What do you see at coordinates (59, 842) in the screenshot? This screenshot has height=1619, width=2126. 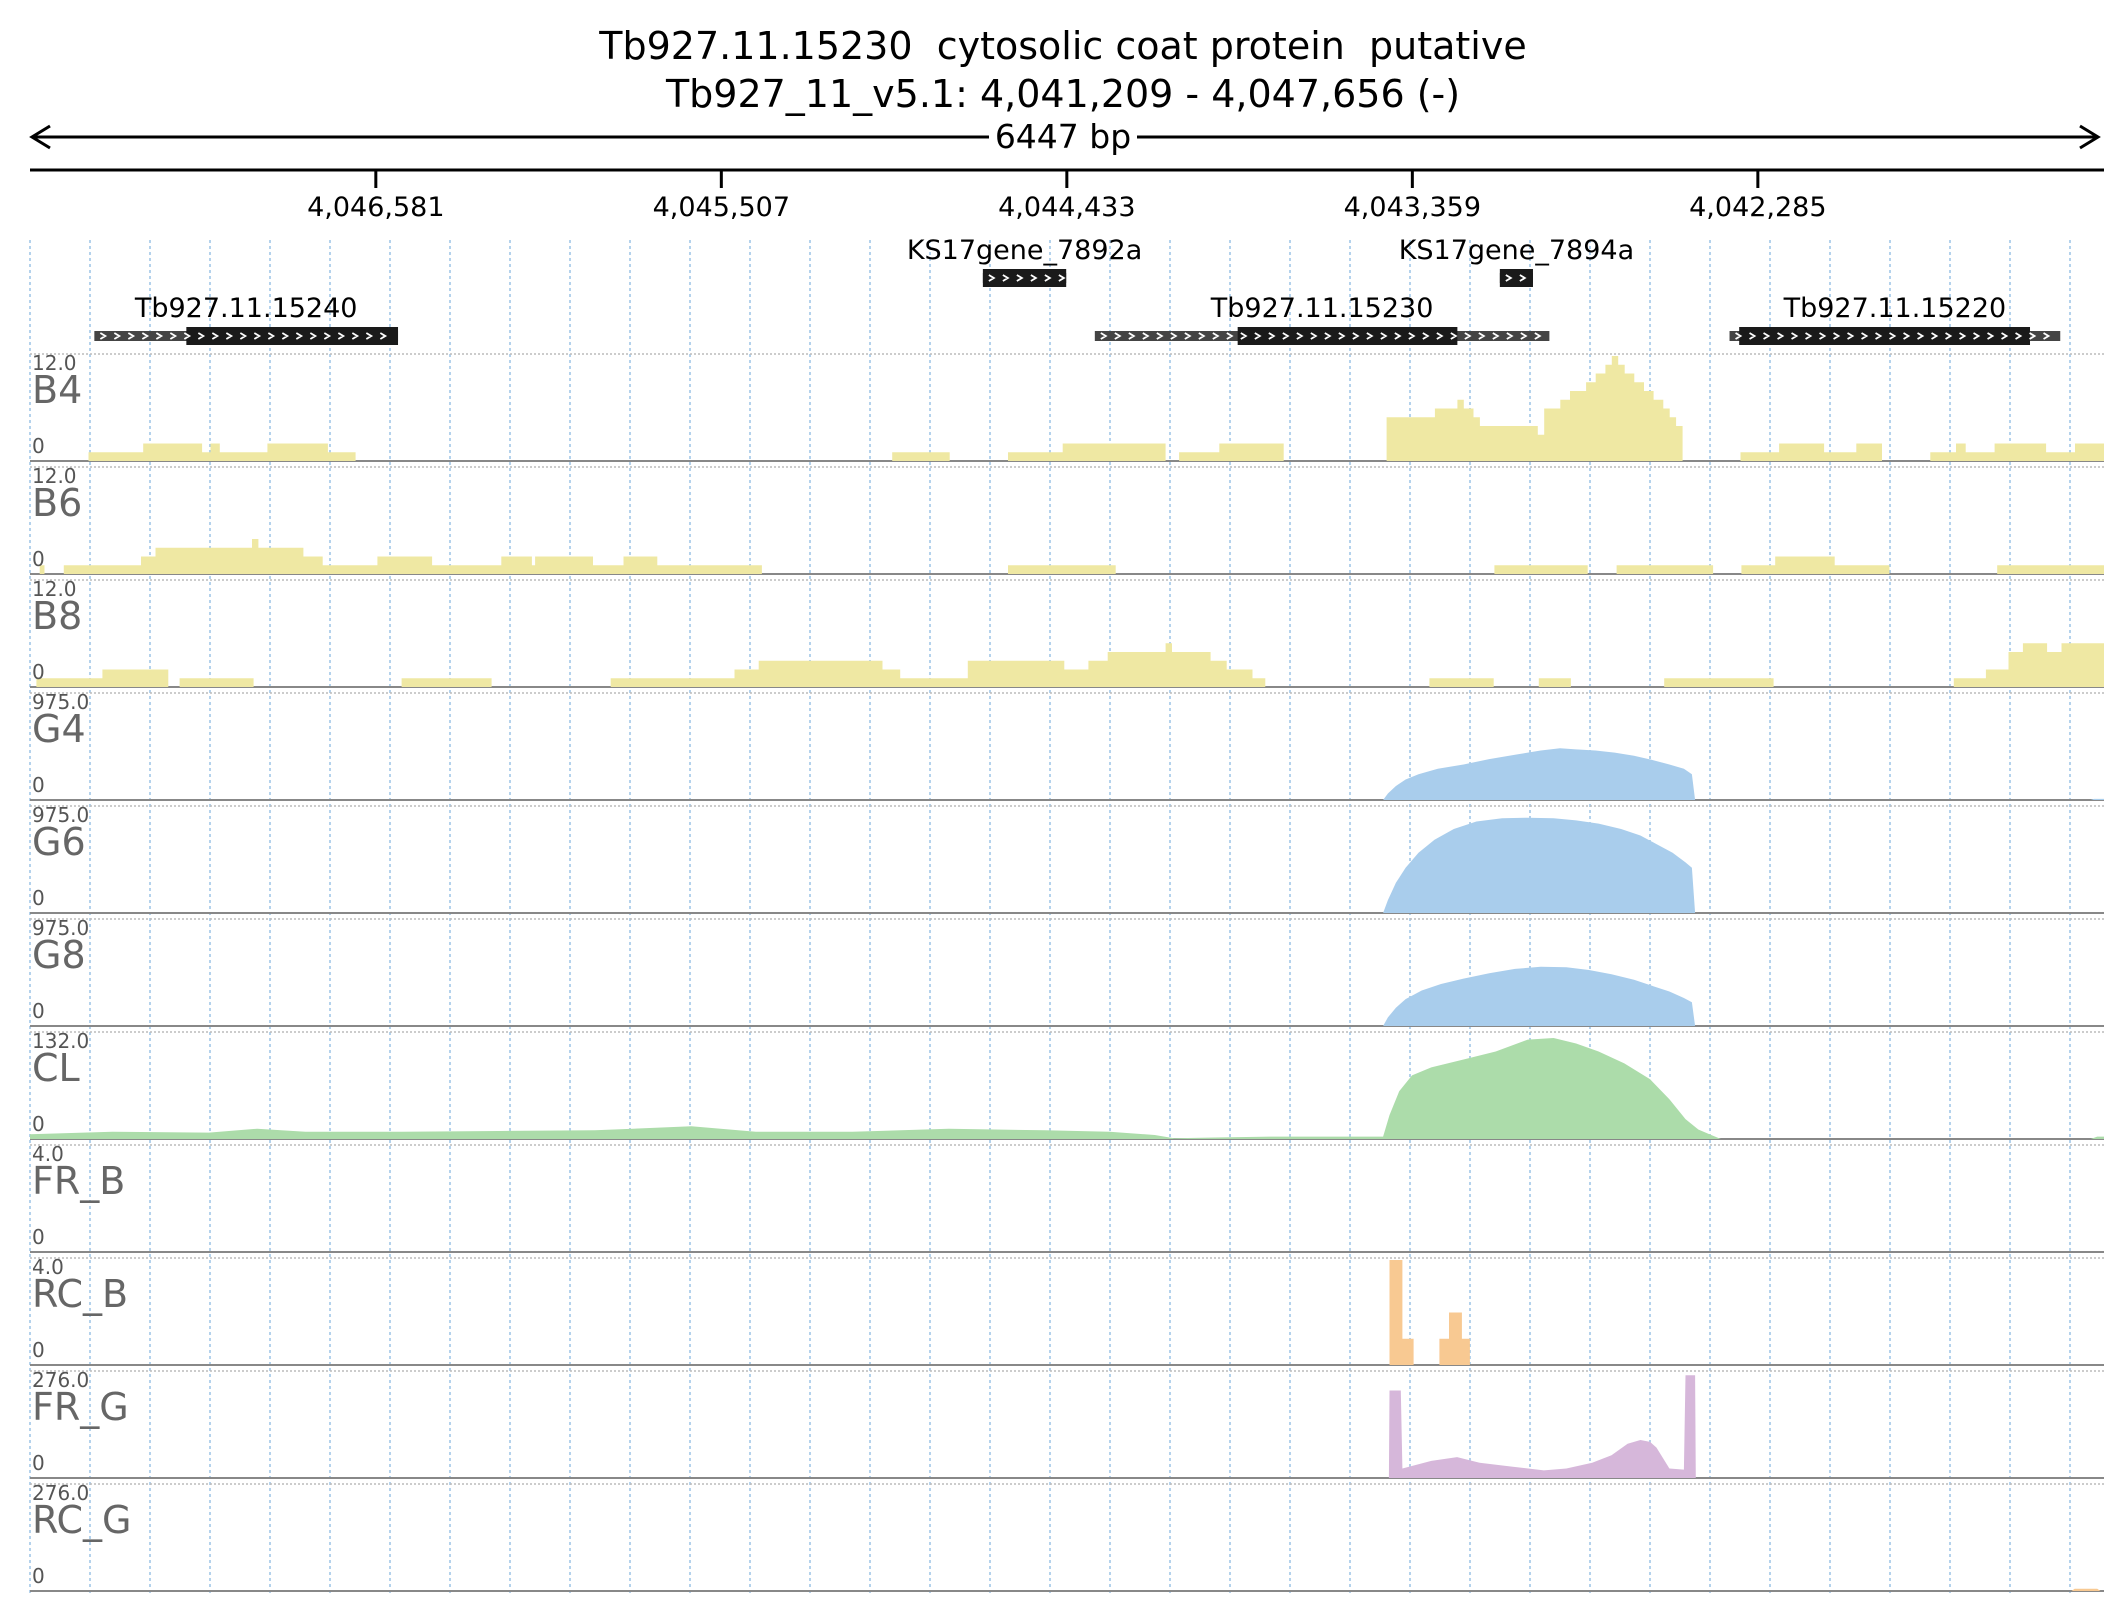 I see `track-name-label: G6` at bounding box center [59, 842].